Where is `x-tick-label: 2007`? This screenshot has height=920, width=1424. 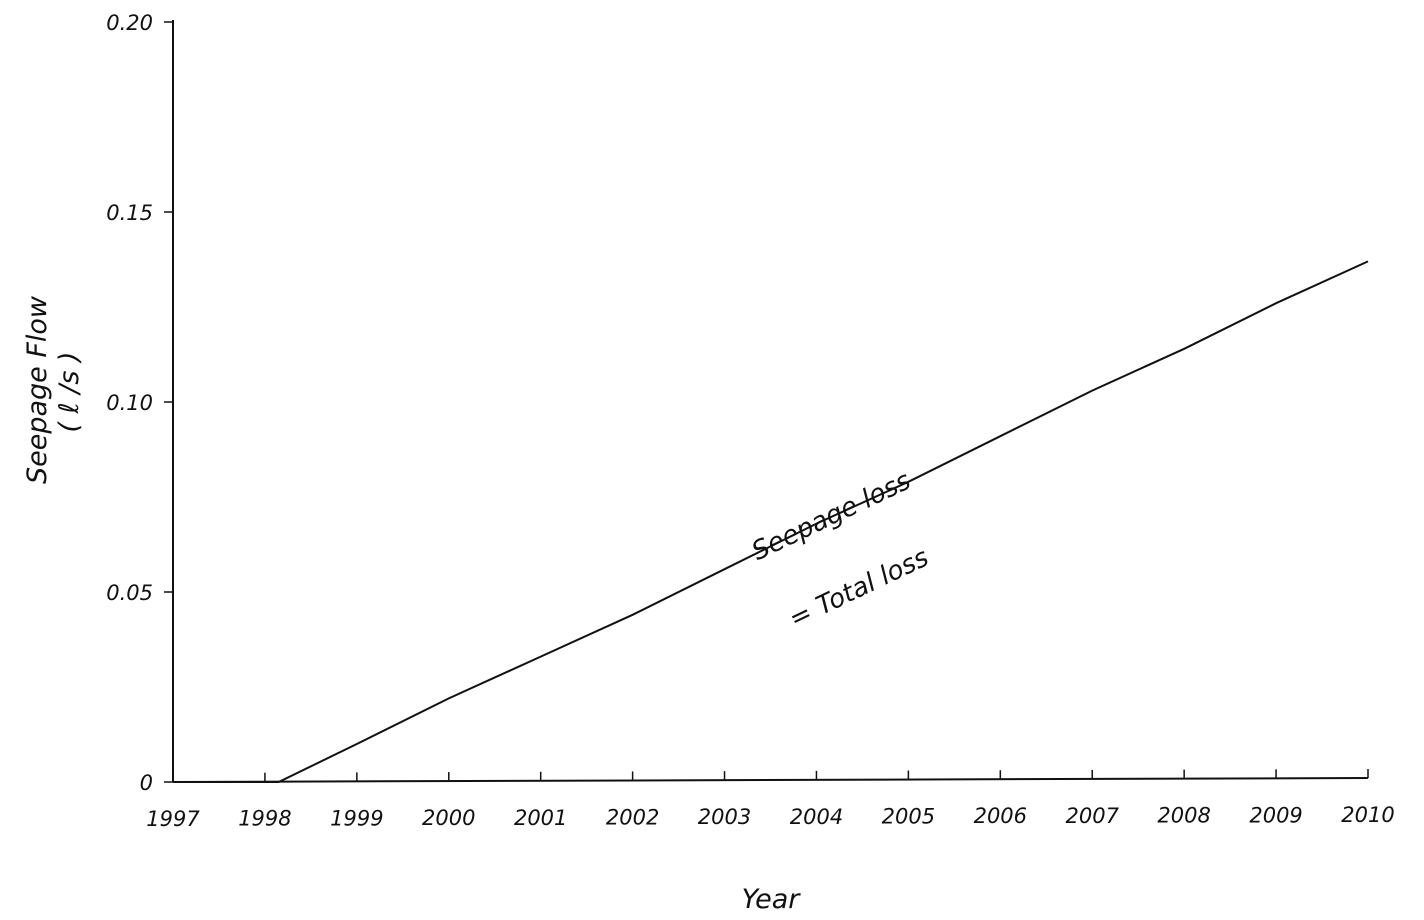 x-tick-label: 2007 is located at coordinates (1093, 816).